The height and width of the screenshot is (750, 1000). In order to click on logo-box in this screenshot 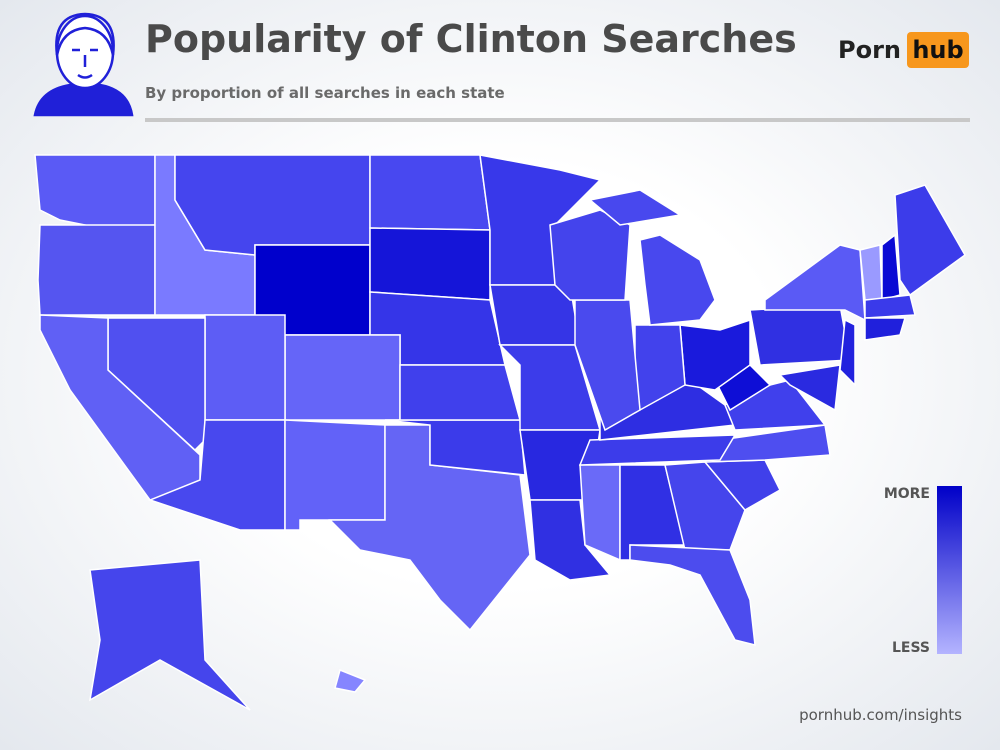, I will do `click(938, 50)`.